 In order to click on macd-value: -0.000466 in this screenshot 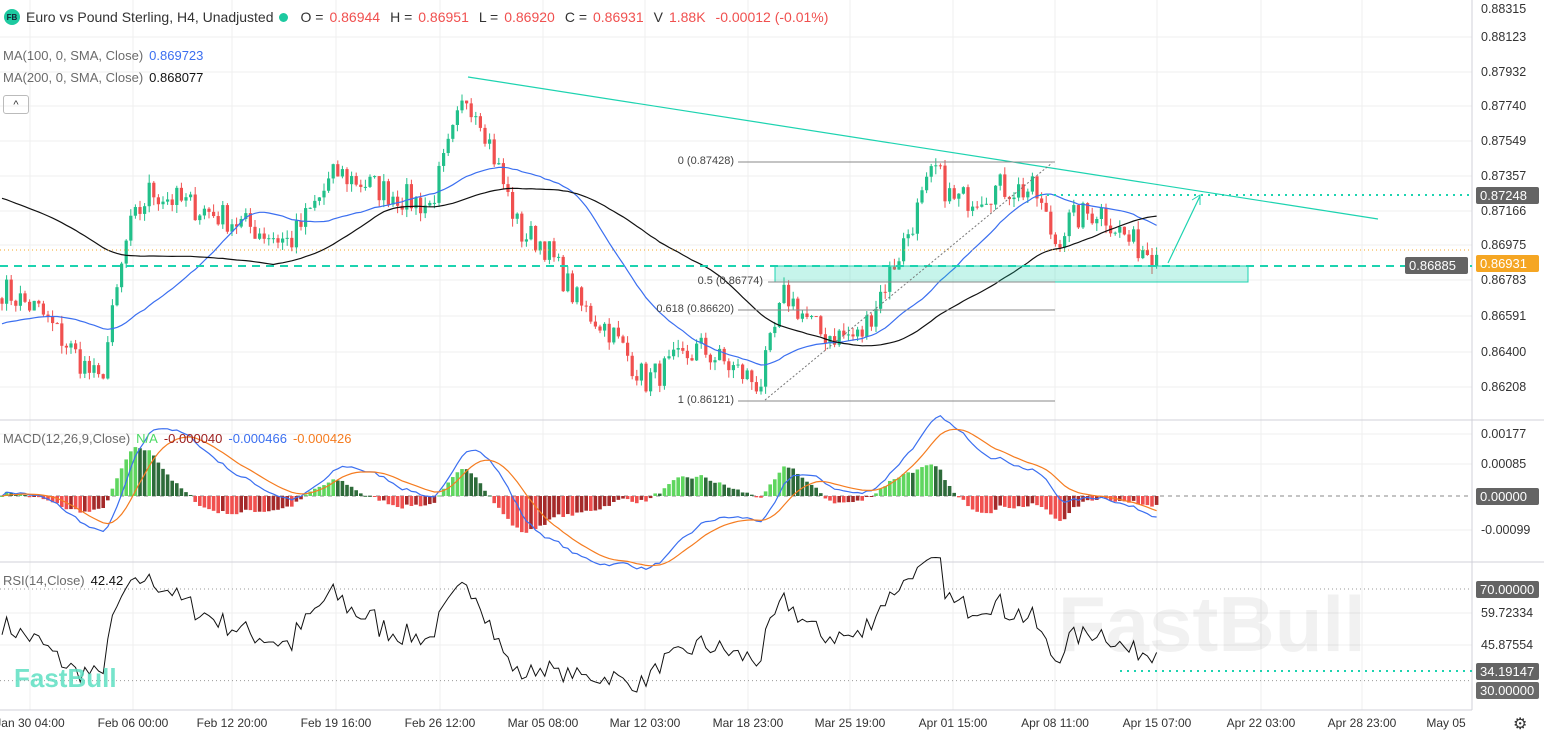, I will do `click(257, 438)`.